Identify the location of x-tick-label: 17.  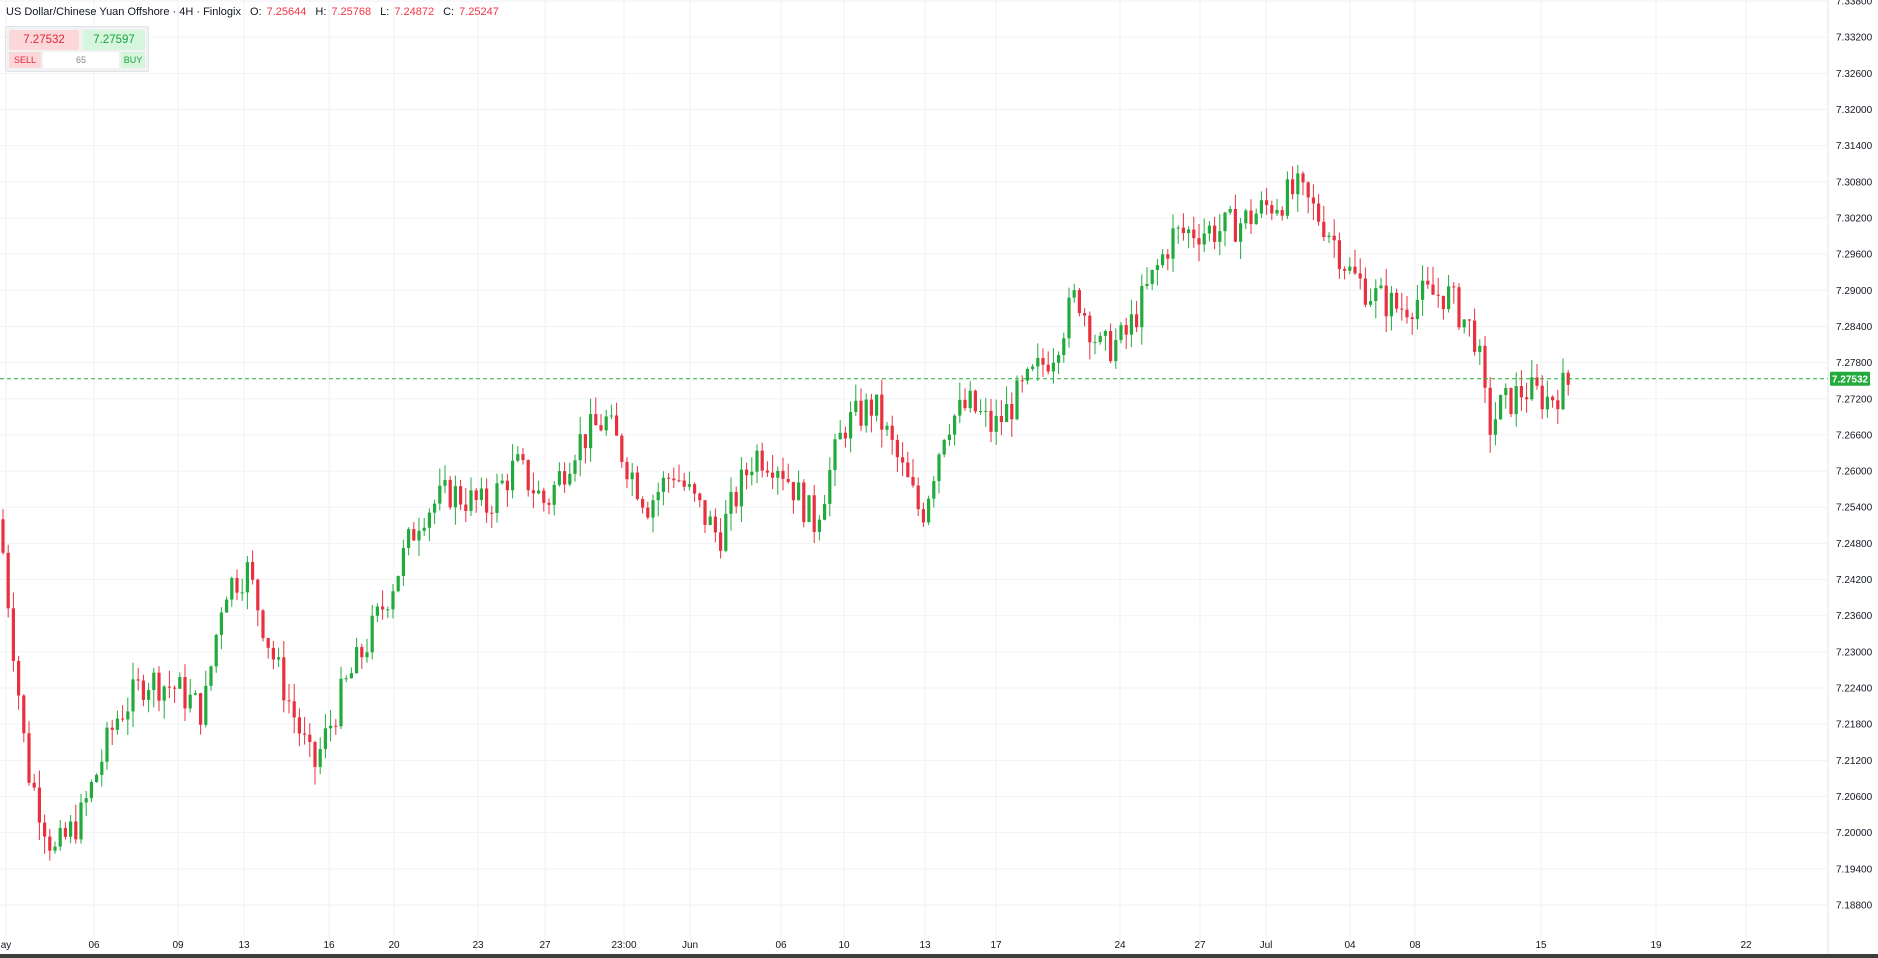
(996, 945).